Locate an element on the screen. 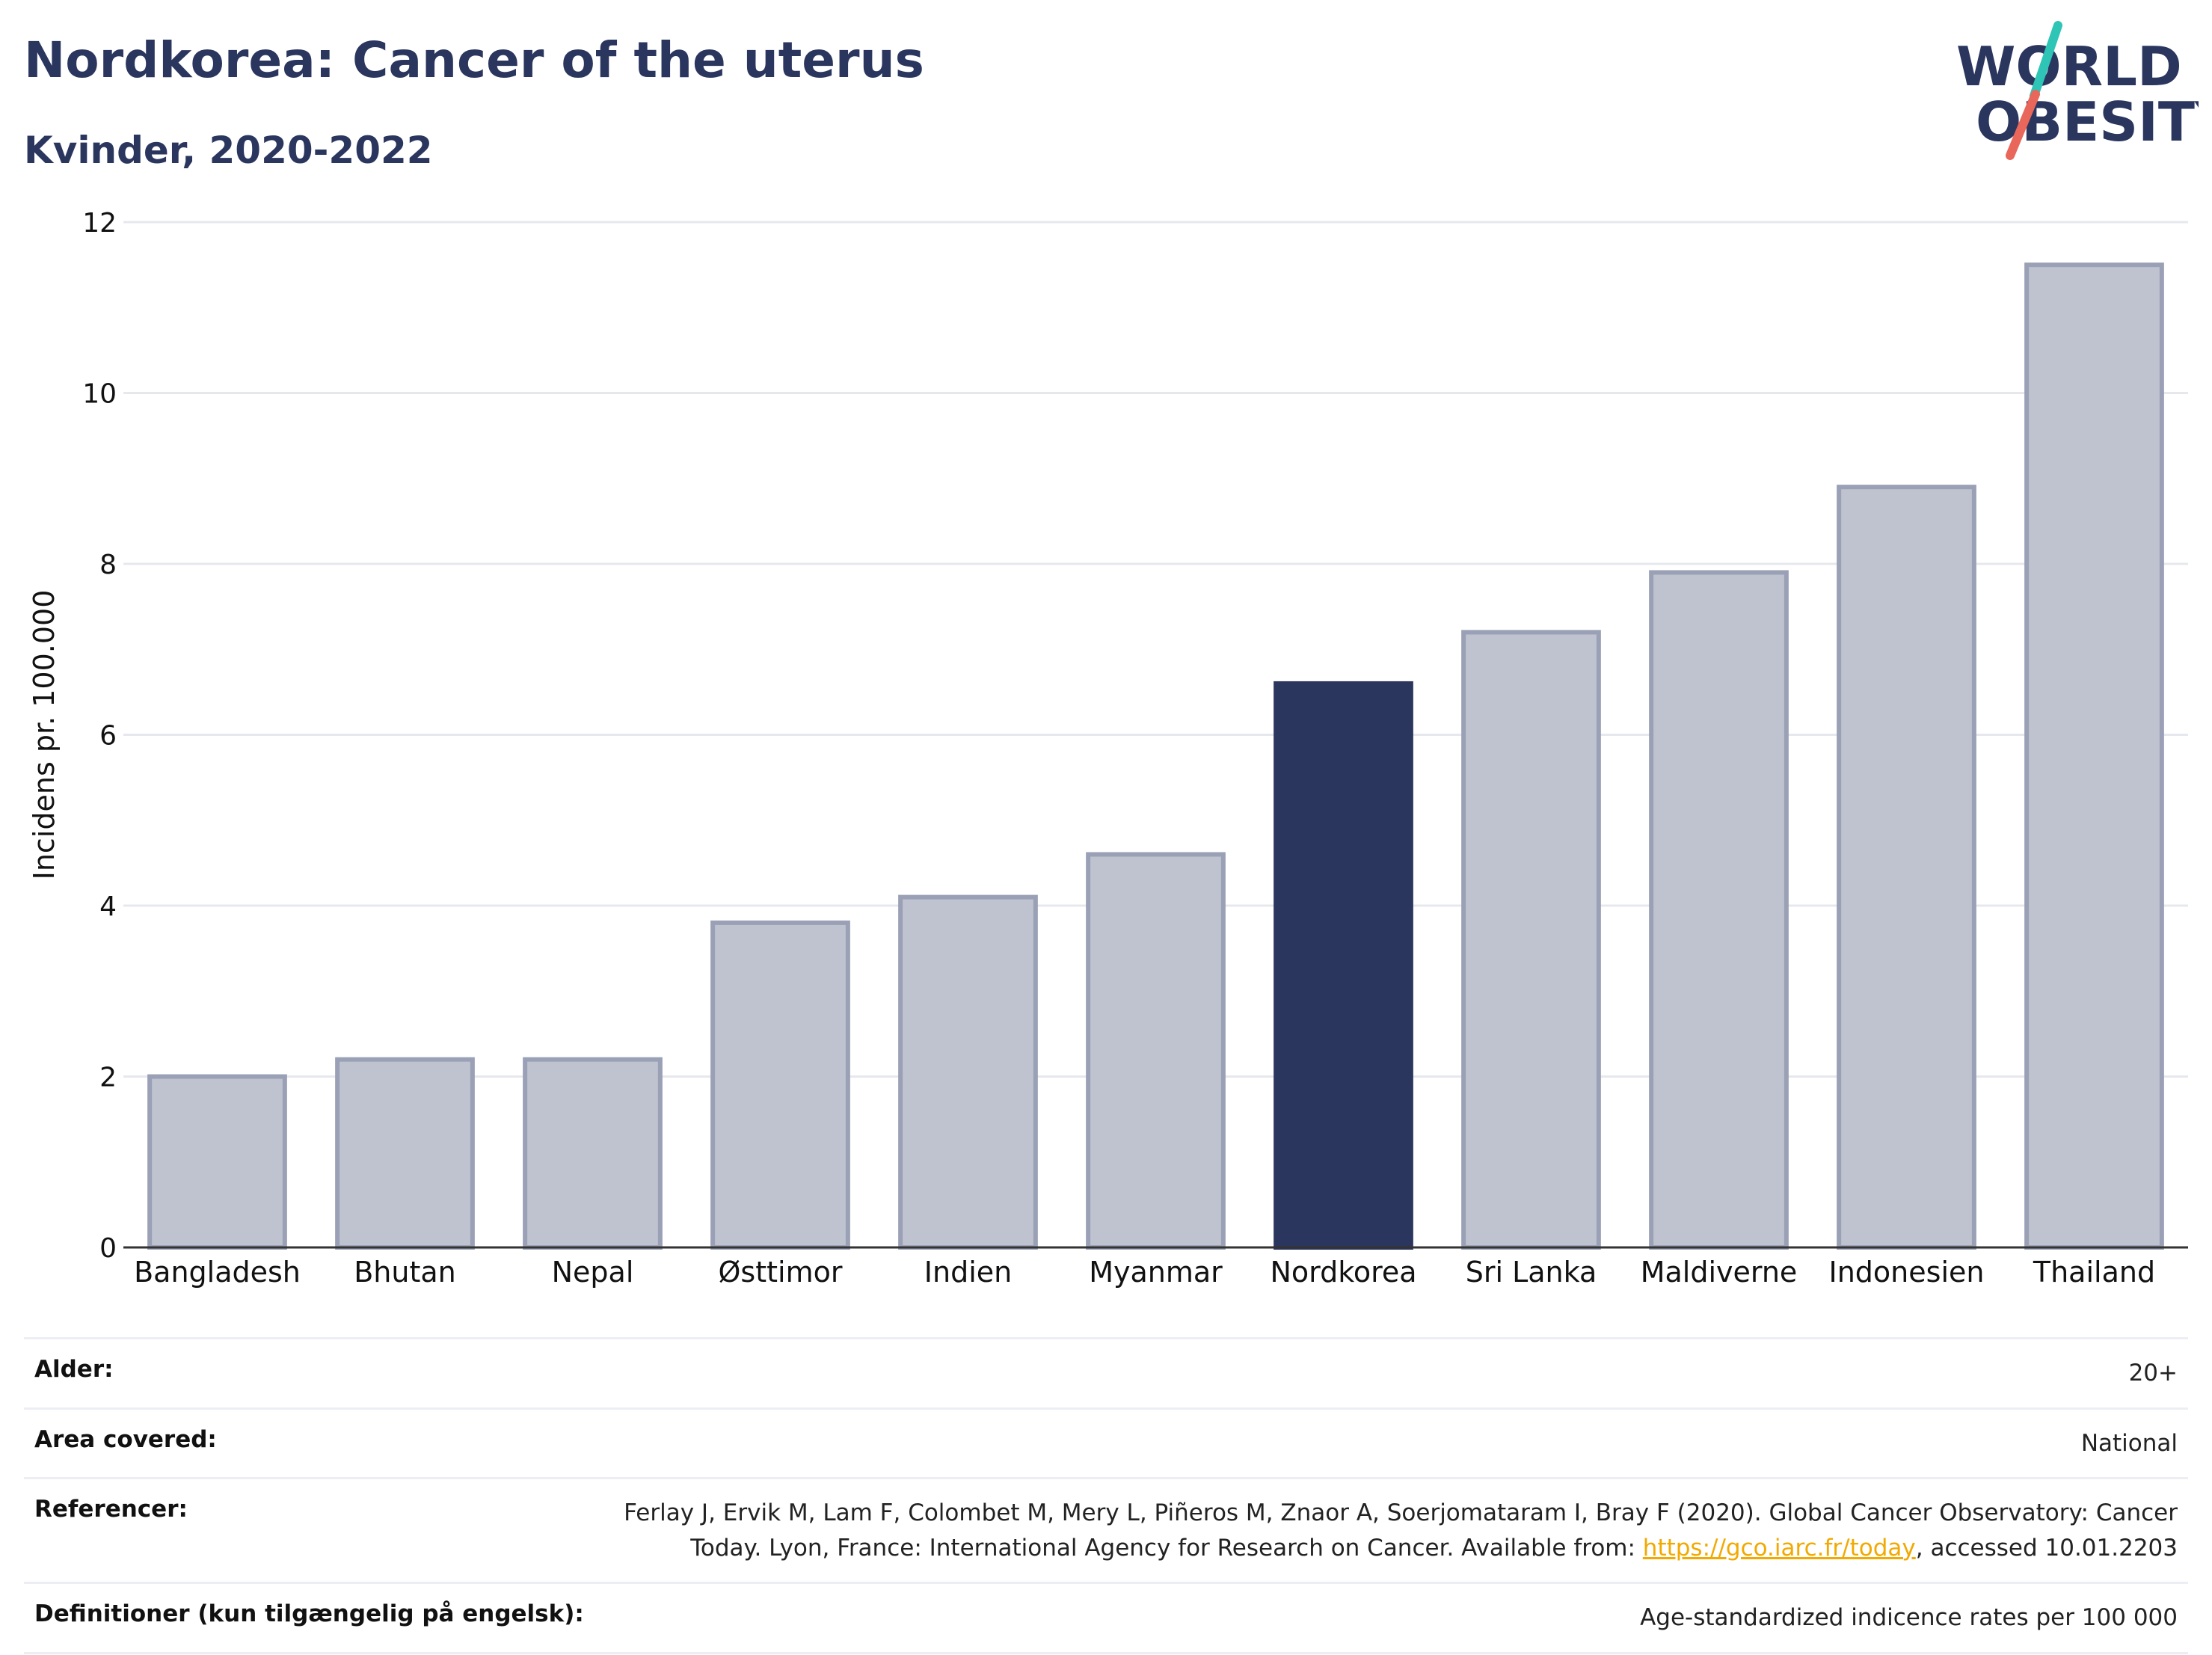  references-label: Referencer: is located at coordinates (111, 1509).